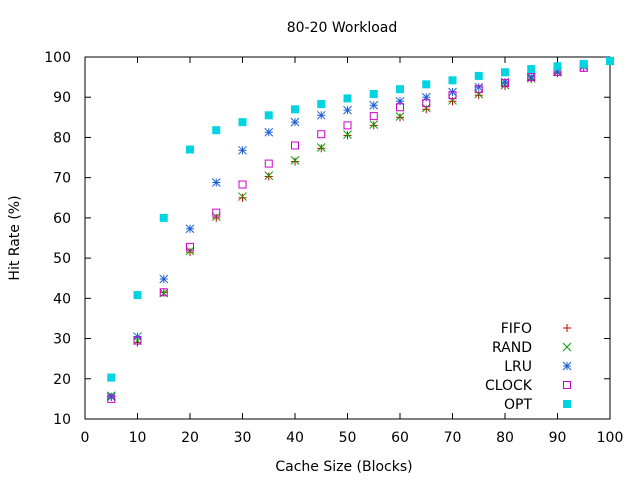 This screenshot has width=640, height=480. What do you see at coordinates (509, 386) in the screenshot?
I see `legend-label-clock: CLOCK` at bounding box center [509, 386].